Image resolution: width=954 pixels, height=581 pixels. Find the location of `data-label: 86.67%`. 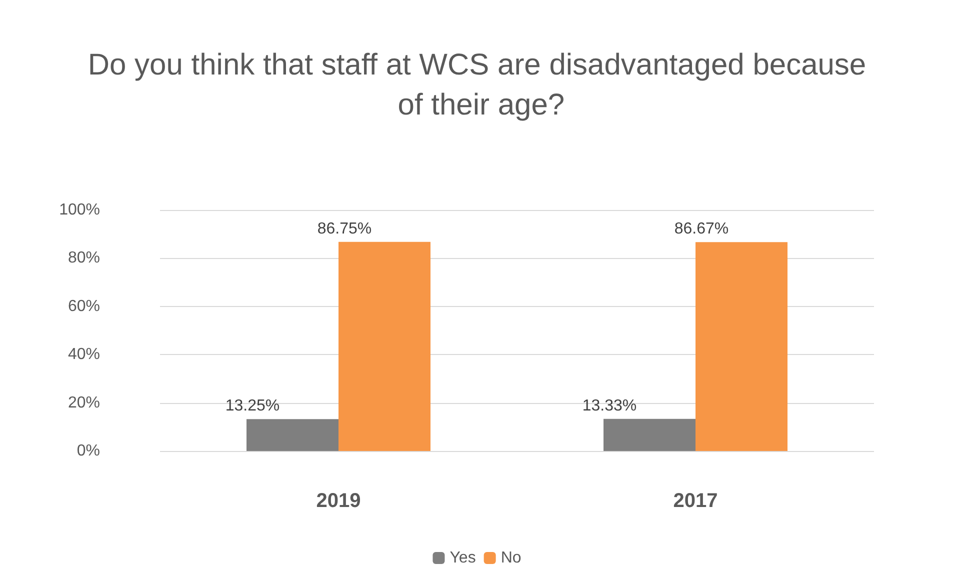

data-label: 86.67% is located at coordinates (701, 229).